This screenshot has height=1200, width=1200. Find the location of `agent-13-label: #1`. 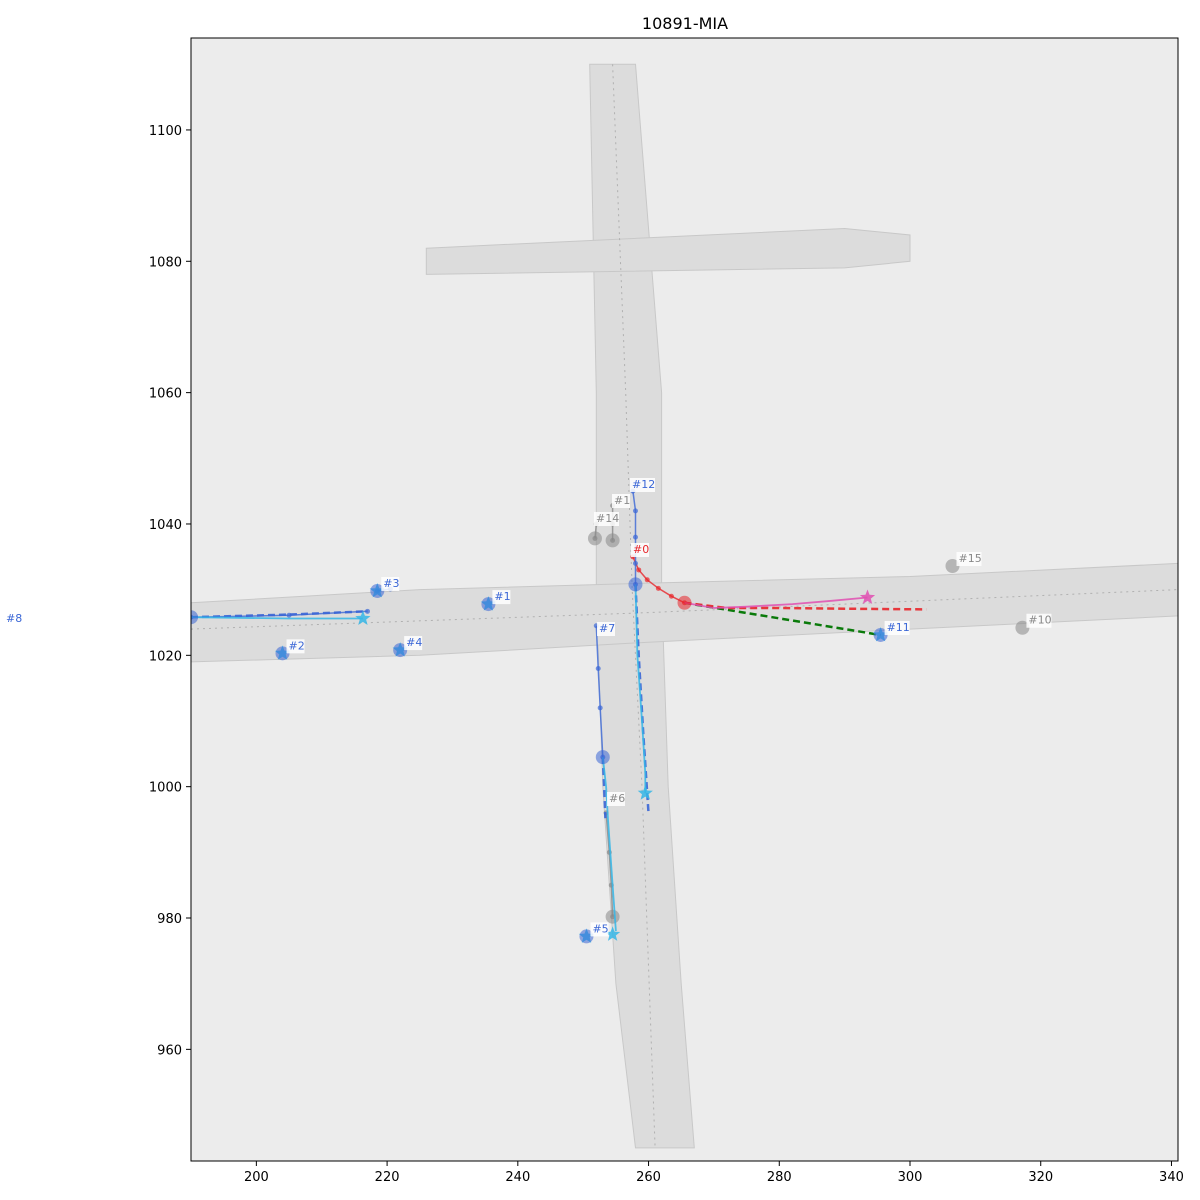

agent-13-label: #1 is located at coordinates (622, 500).